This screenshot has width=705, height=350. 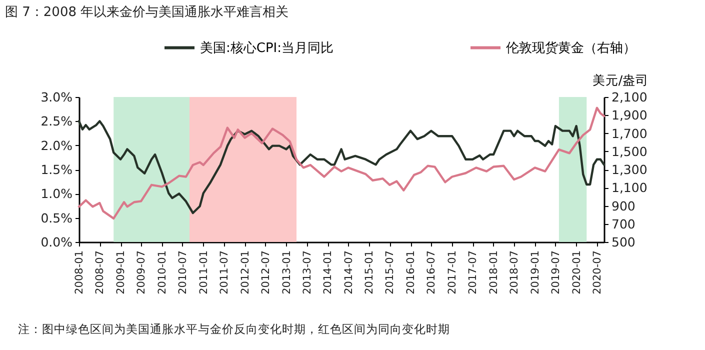 What do you see at coordinates (182, 272) in the screenshot?
I see `x-tick-label: 2010-07` at bounding box center [182, 272].